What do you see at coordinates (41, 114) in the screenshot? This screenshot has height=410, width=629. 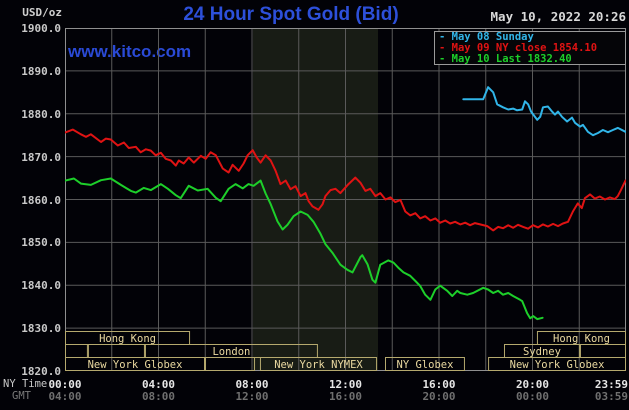 I see `y-axis-tick-label: 1880.0` at bounding box center [41, 114].